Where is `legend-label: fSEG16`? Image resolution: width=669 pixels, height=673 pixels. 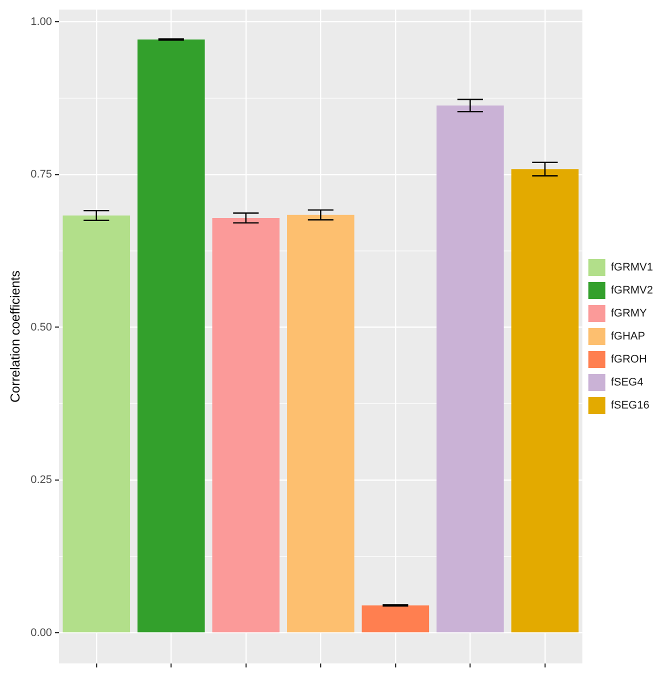 legend-label: fSEG16 is located at coordinates (630, 406).